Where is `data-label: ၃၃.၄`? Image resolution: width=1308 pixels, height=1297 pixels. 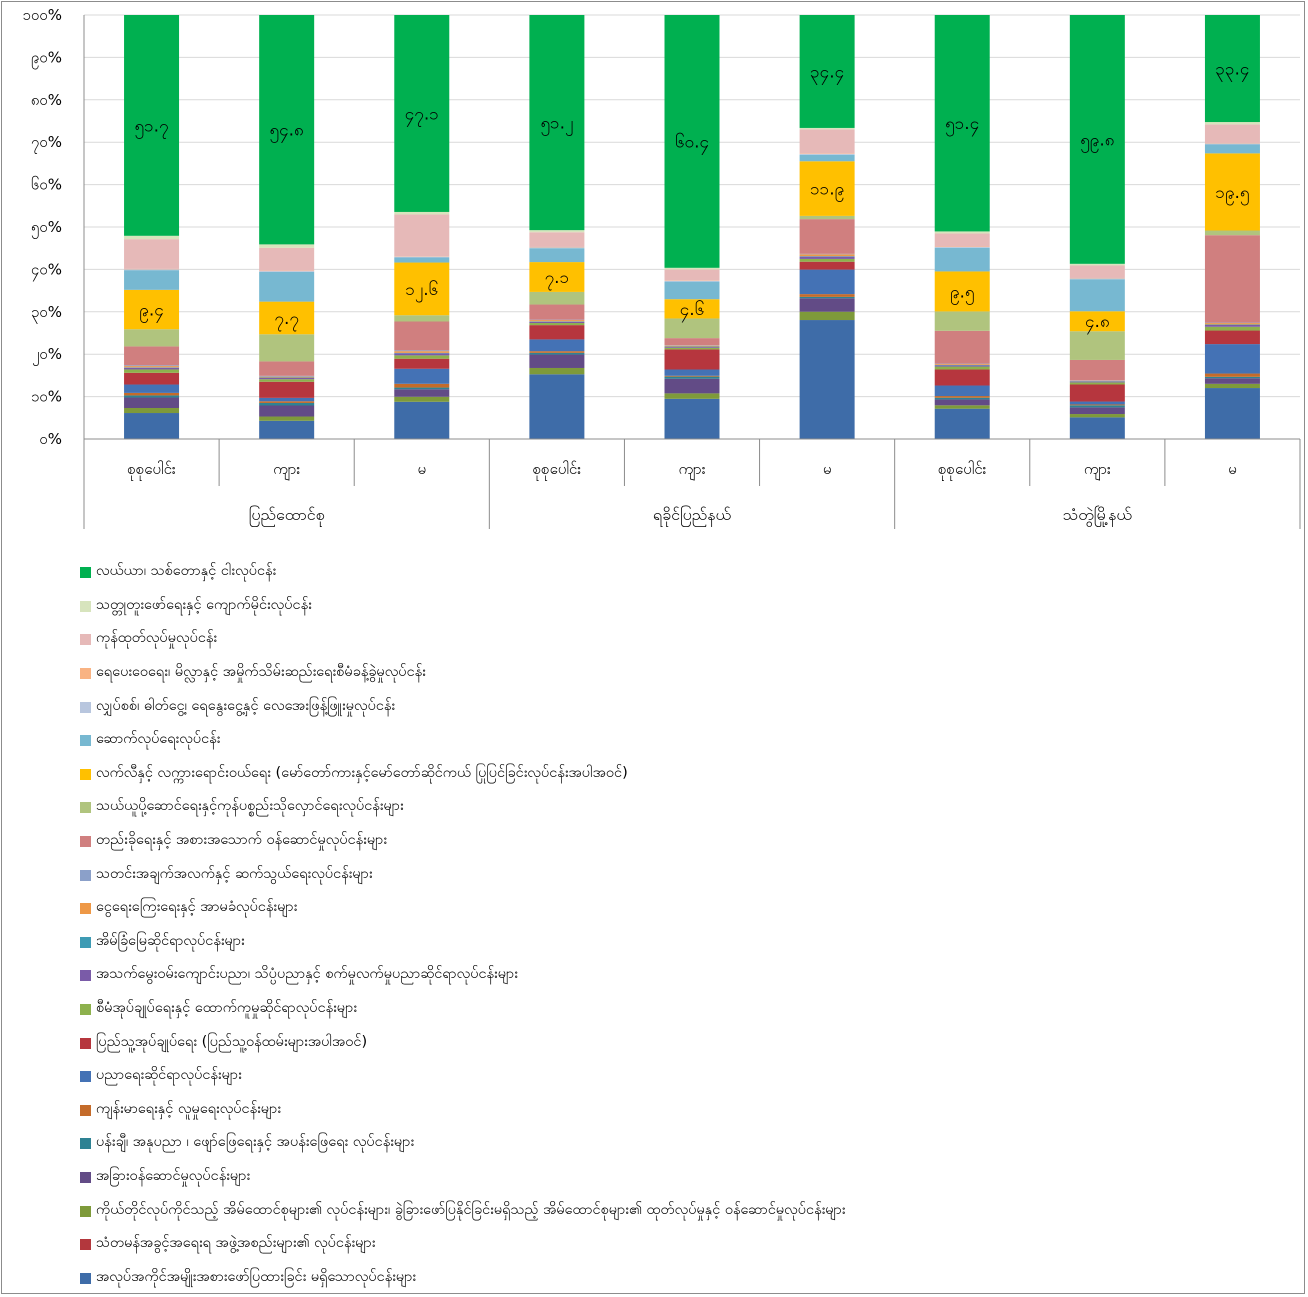
data-label: ၃၃.၄ is located at coordinates (1232, 71).